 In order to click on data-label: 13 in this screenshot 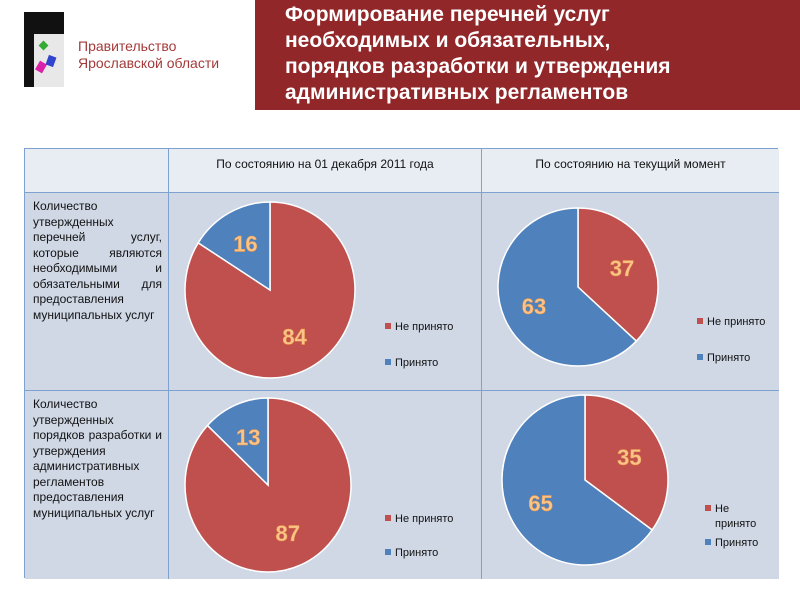, I will do `click(248, 437)`.